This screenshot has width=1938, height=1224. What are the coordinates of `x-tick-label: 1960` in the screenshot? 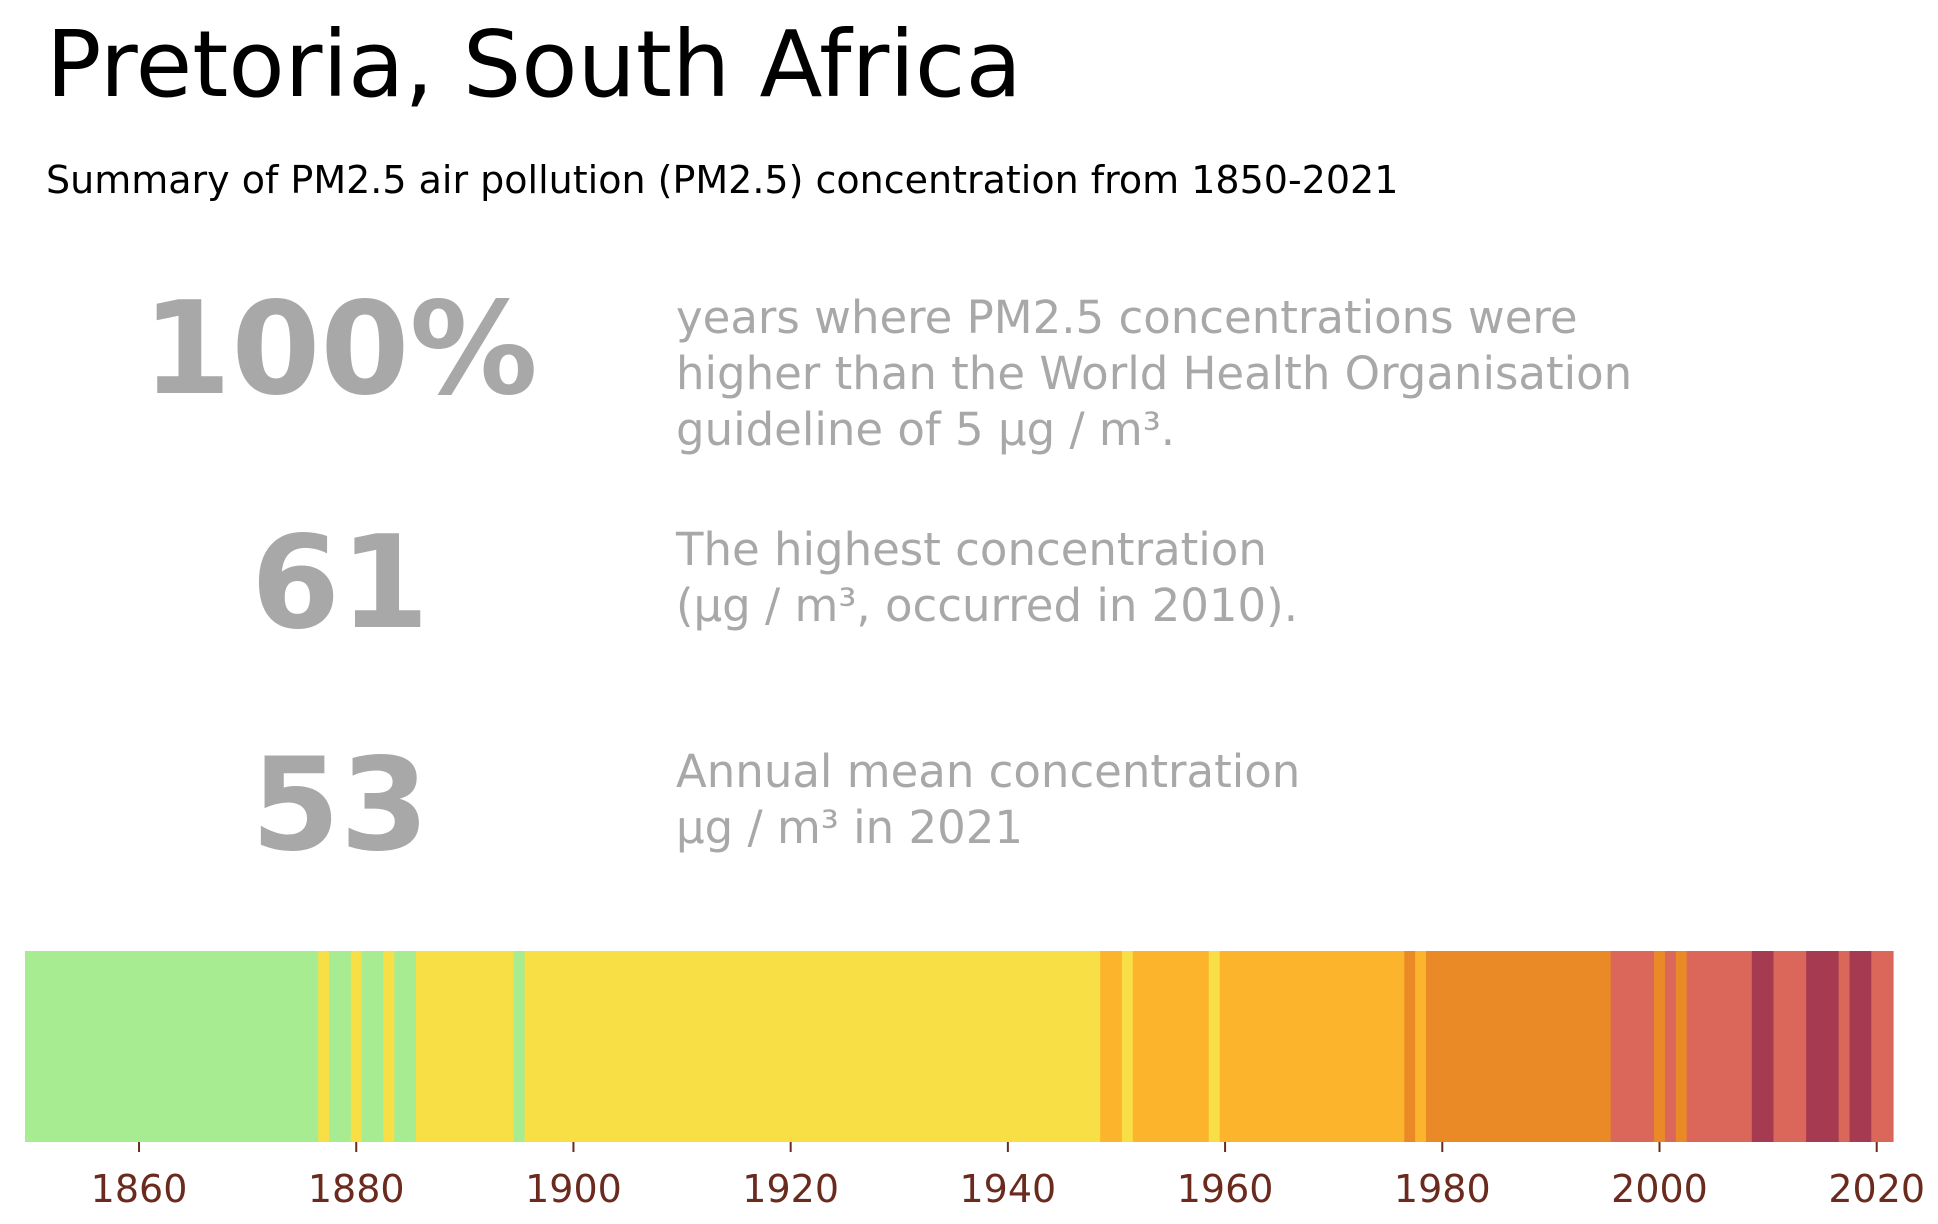 It's located at (1225, 1189).